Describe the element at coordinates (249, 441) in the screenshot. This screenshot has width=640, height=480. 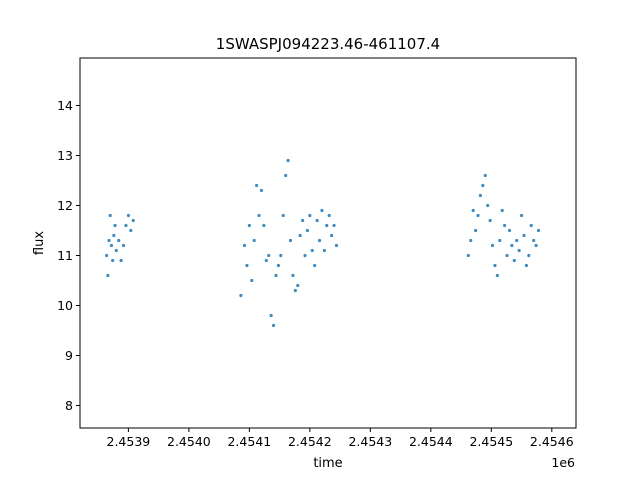
I see `x-tick-label: 2.4541` at that location.